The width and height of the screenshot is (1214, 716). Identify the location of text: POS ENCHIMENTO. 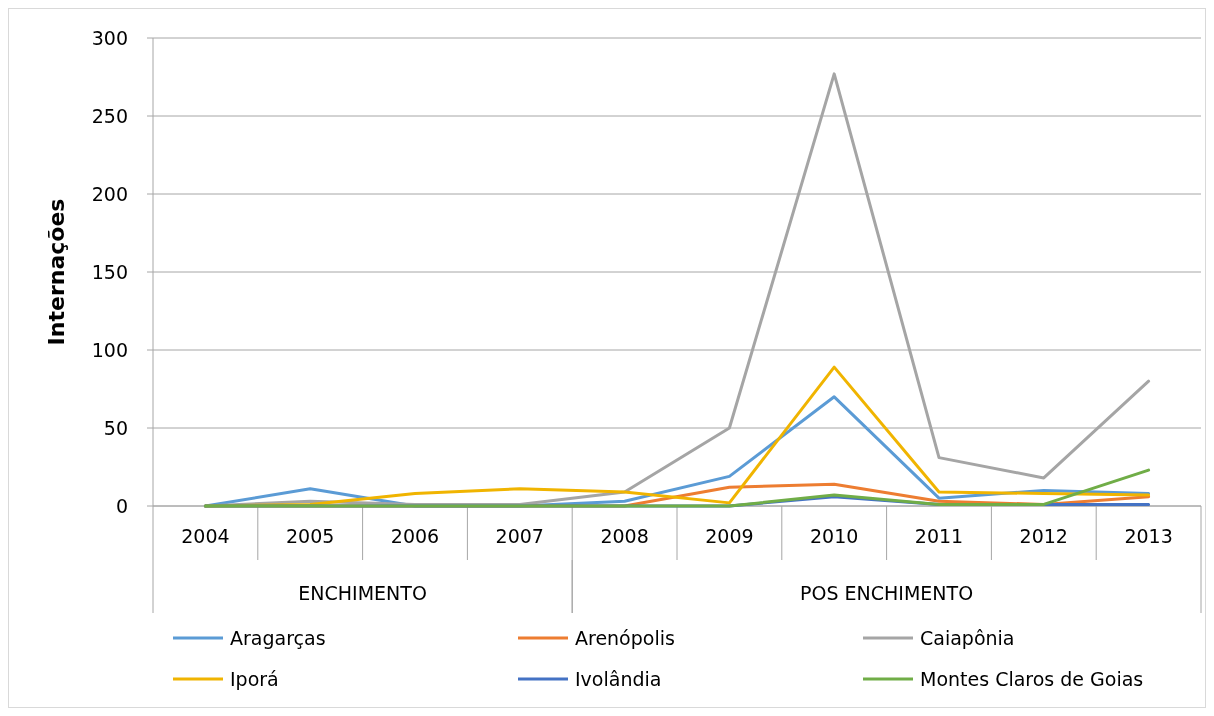
(887, 593).